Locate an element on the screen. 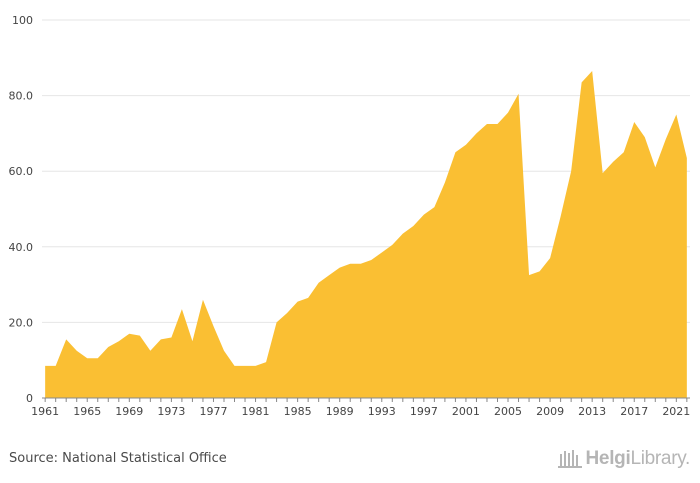 The width and height of the screenshot is (700, 483). x-tick-label: 1977 is located at coordinates (213, 411).